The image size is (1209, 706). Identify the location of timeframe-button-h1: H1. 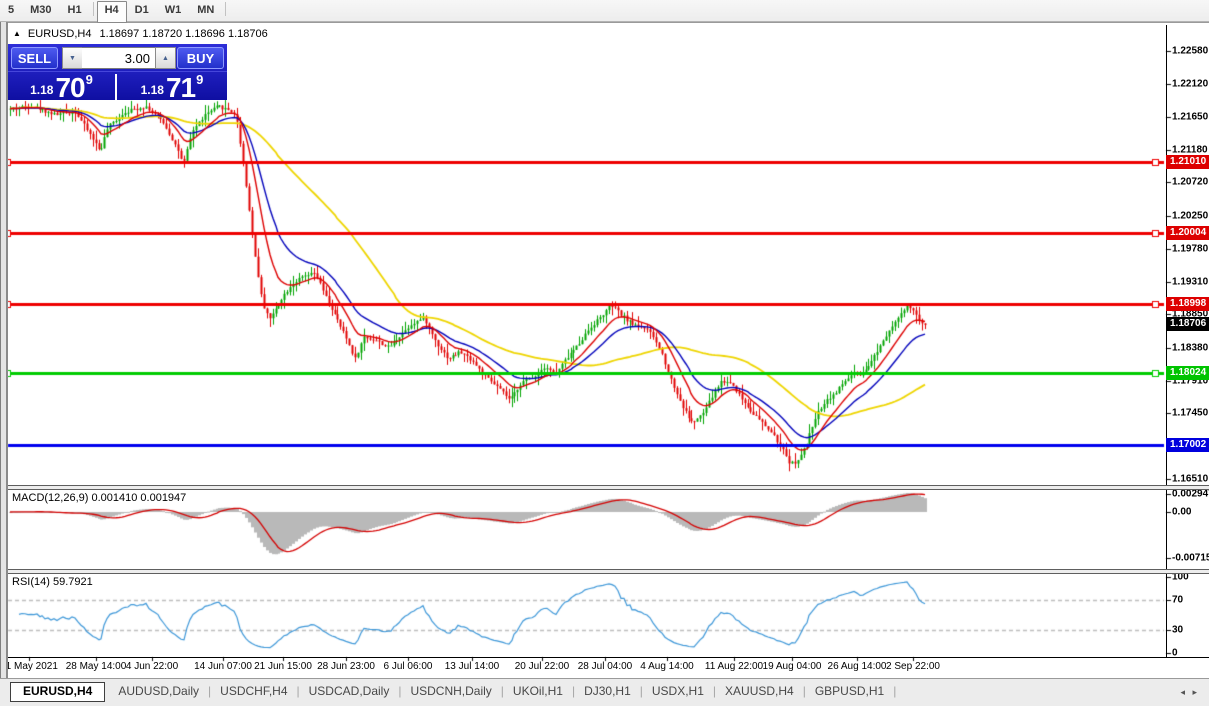
(74, 10).